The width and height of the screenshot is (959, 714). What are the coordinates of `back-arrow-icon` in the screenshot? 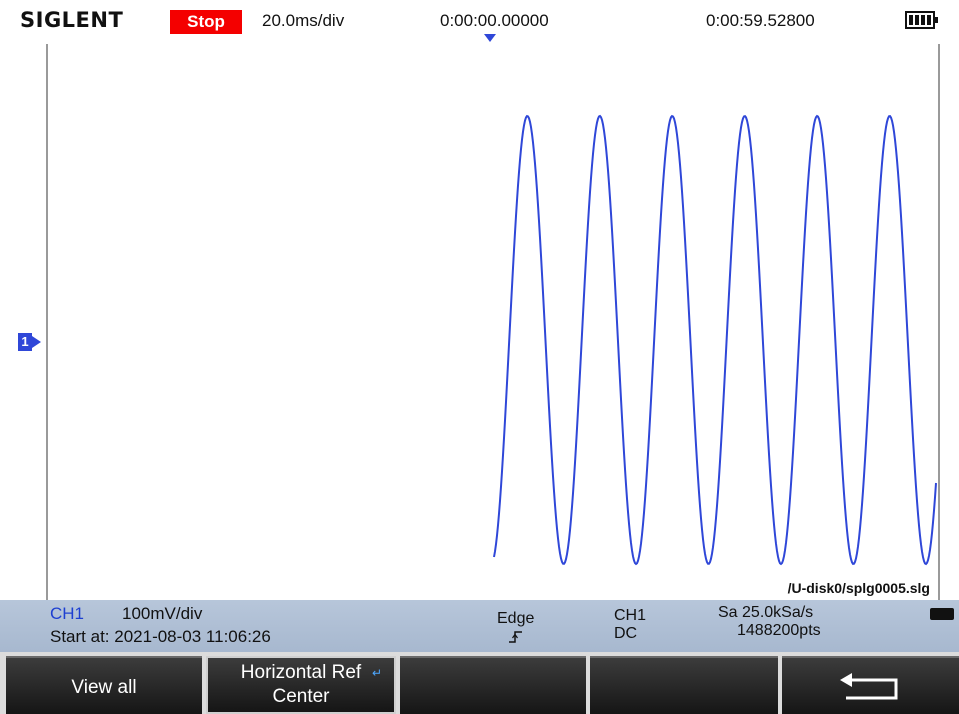 It's located at (869, 686).